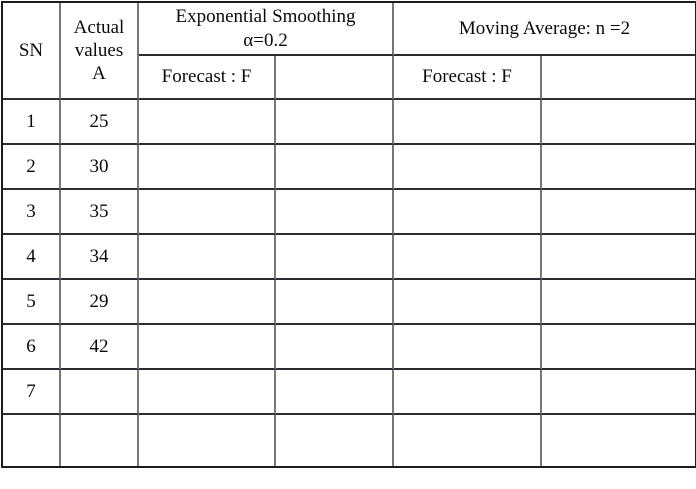 Image resolution: width=696 pixels, height=489 pixels. Describe the element at coordinates (100, 122) in the screenshot. I see `cell-actual-value: 25` at that location.